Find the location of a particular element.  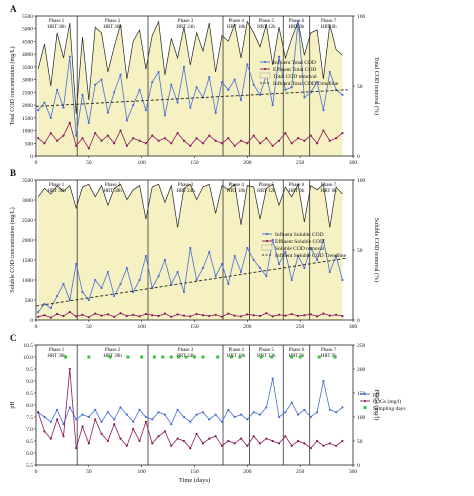

legend-label: Effluent Soluble COD is located at coordinates (299, 241).